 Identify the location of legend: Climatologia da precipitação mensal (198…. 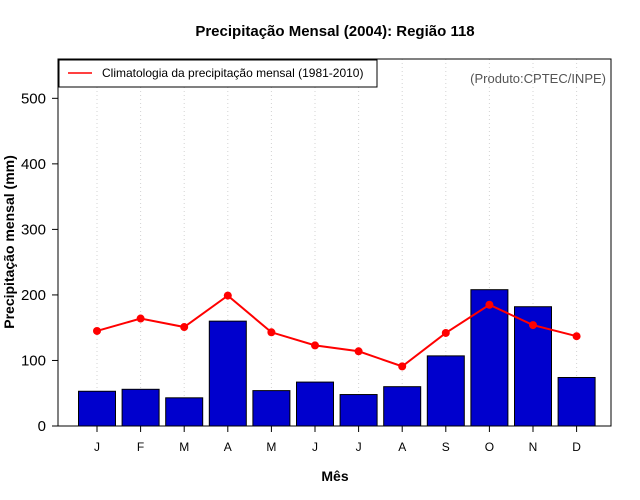
(218, 73).